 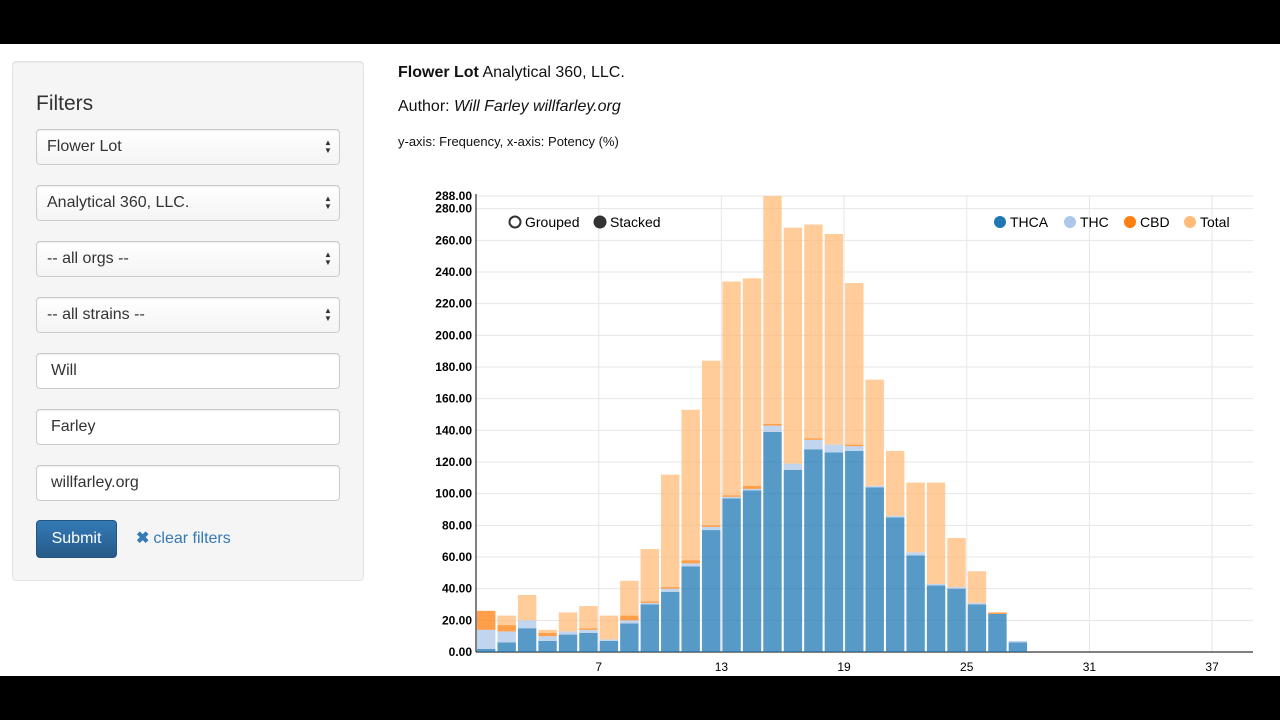 What do you see at coordinates (635, 222) in the screenshot?
I see `stacked-label: Stacked` at bounding box center [635, 222].